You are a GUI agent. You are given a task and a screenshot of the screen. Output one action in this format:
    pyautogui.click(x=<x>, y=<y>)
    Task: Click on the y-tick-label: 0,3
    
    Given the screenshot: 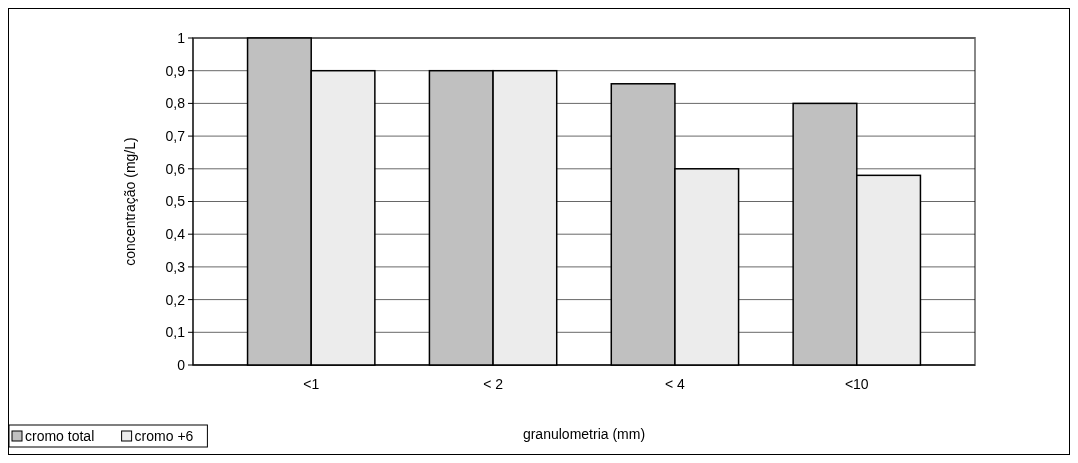 What is the action you would take?
    pyautogui.click(x=175, y=266)
    